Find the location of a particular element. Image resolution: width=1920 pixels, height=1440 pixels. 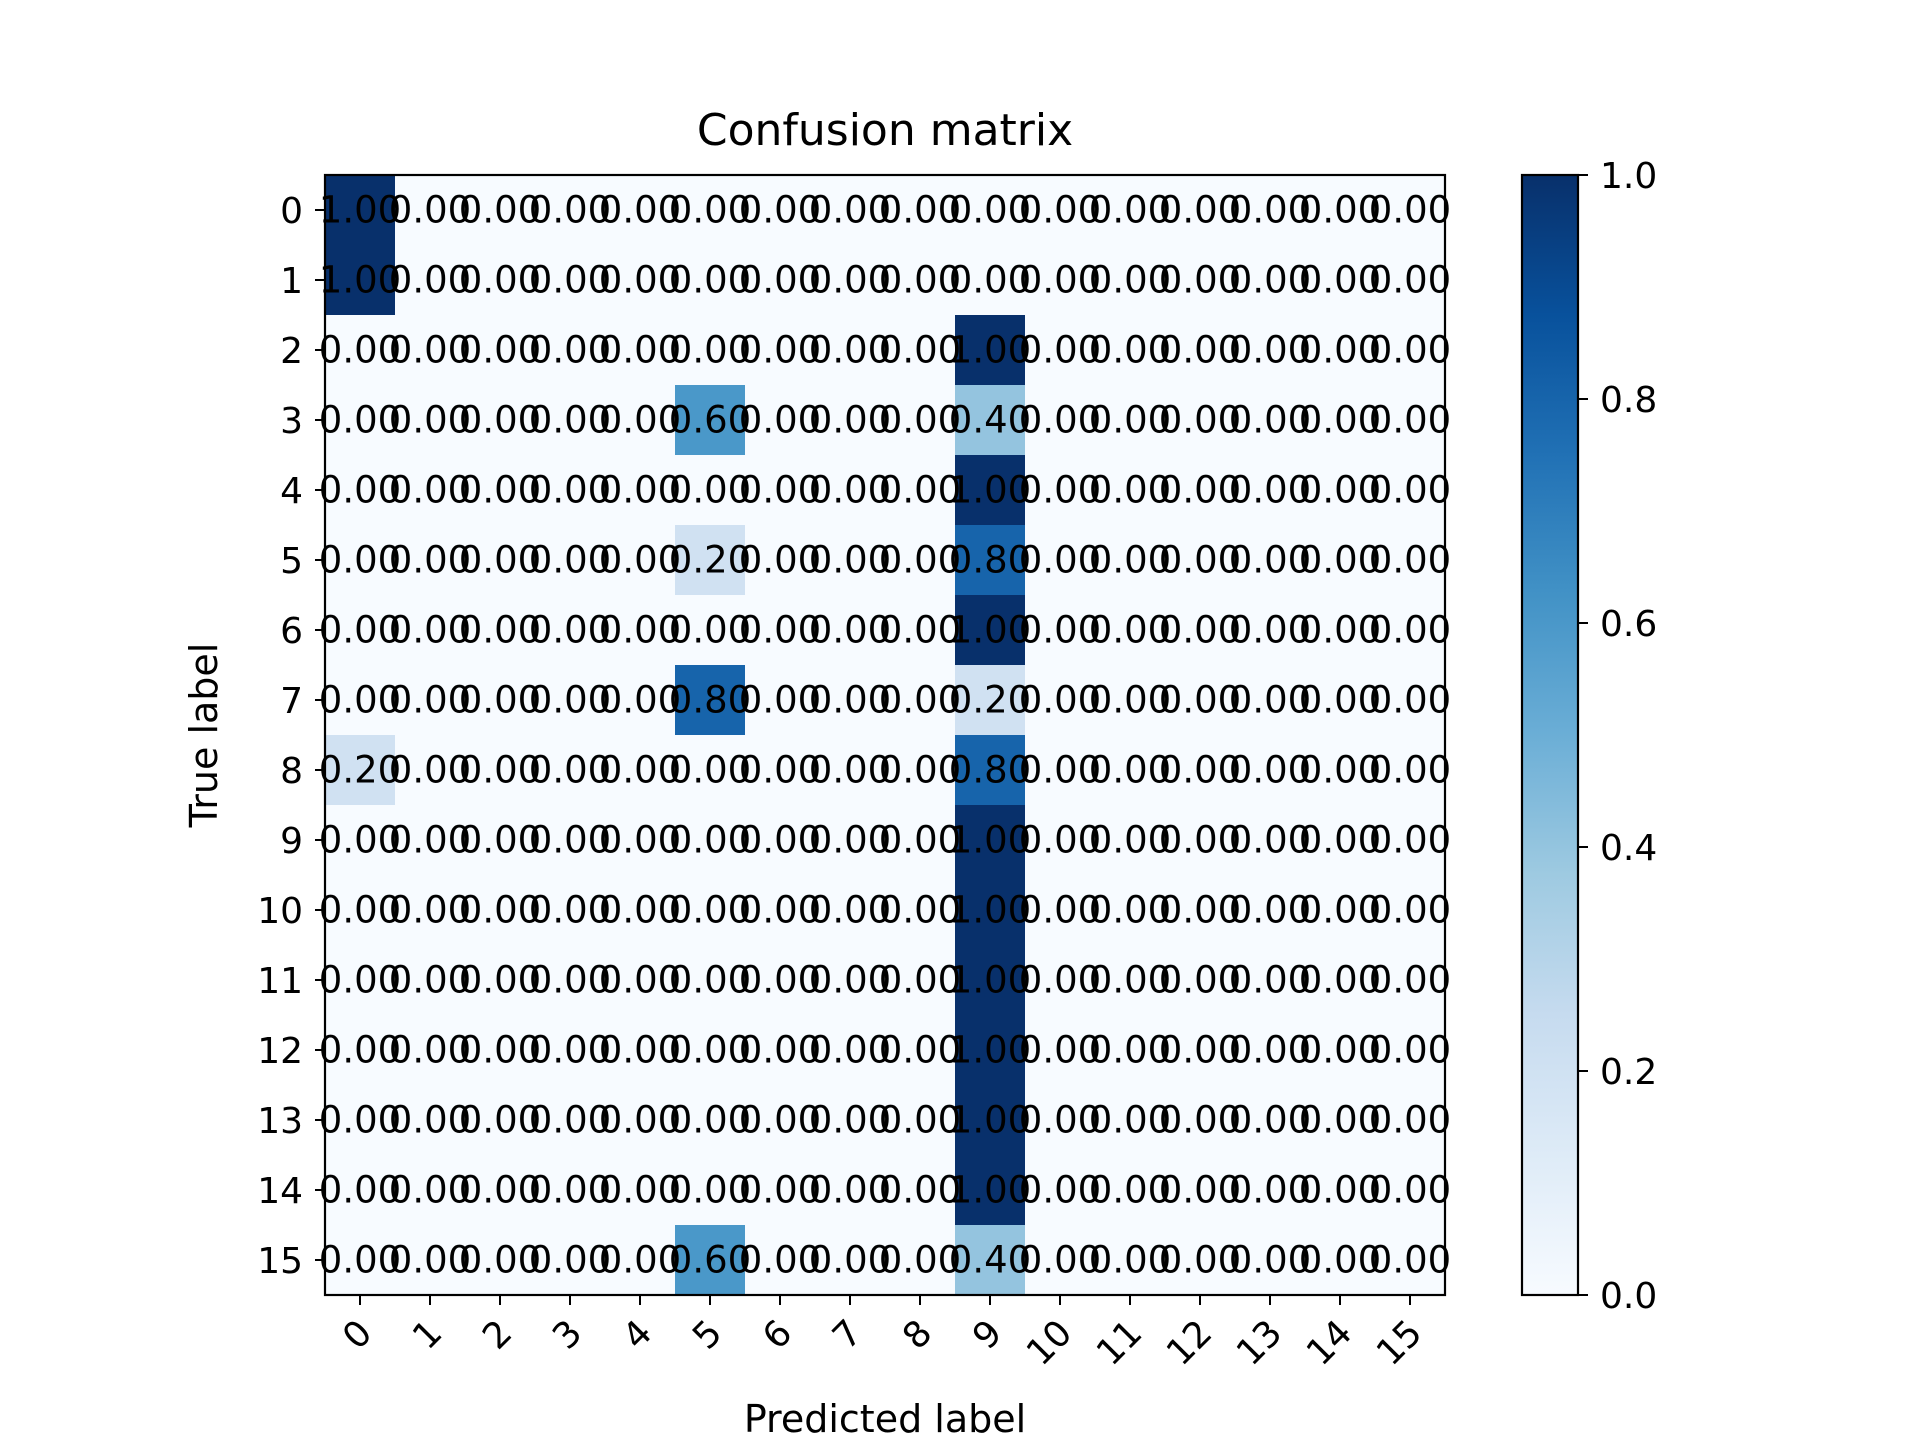

colorbar is located at coordinates (1550, 735).